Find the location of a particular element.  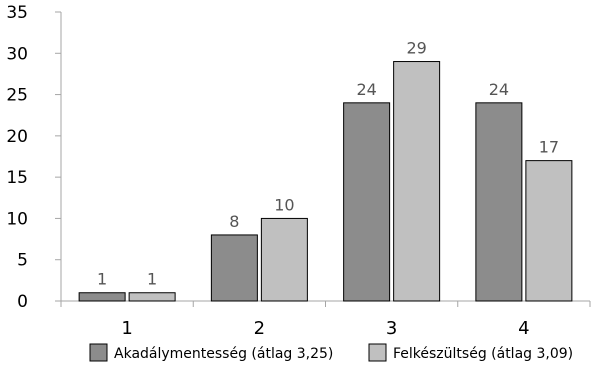

y-axis: 0 5 10 15 20 25 30 35 is located at coordinates (34, 157).